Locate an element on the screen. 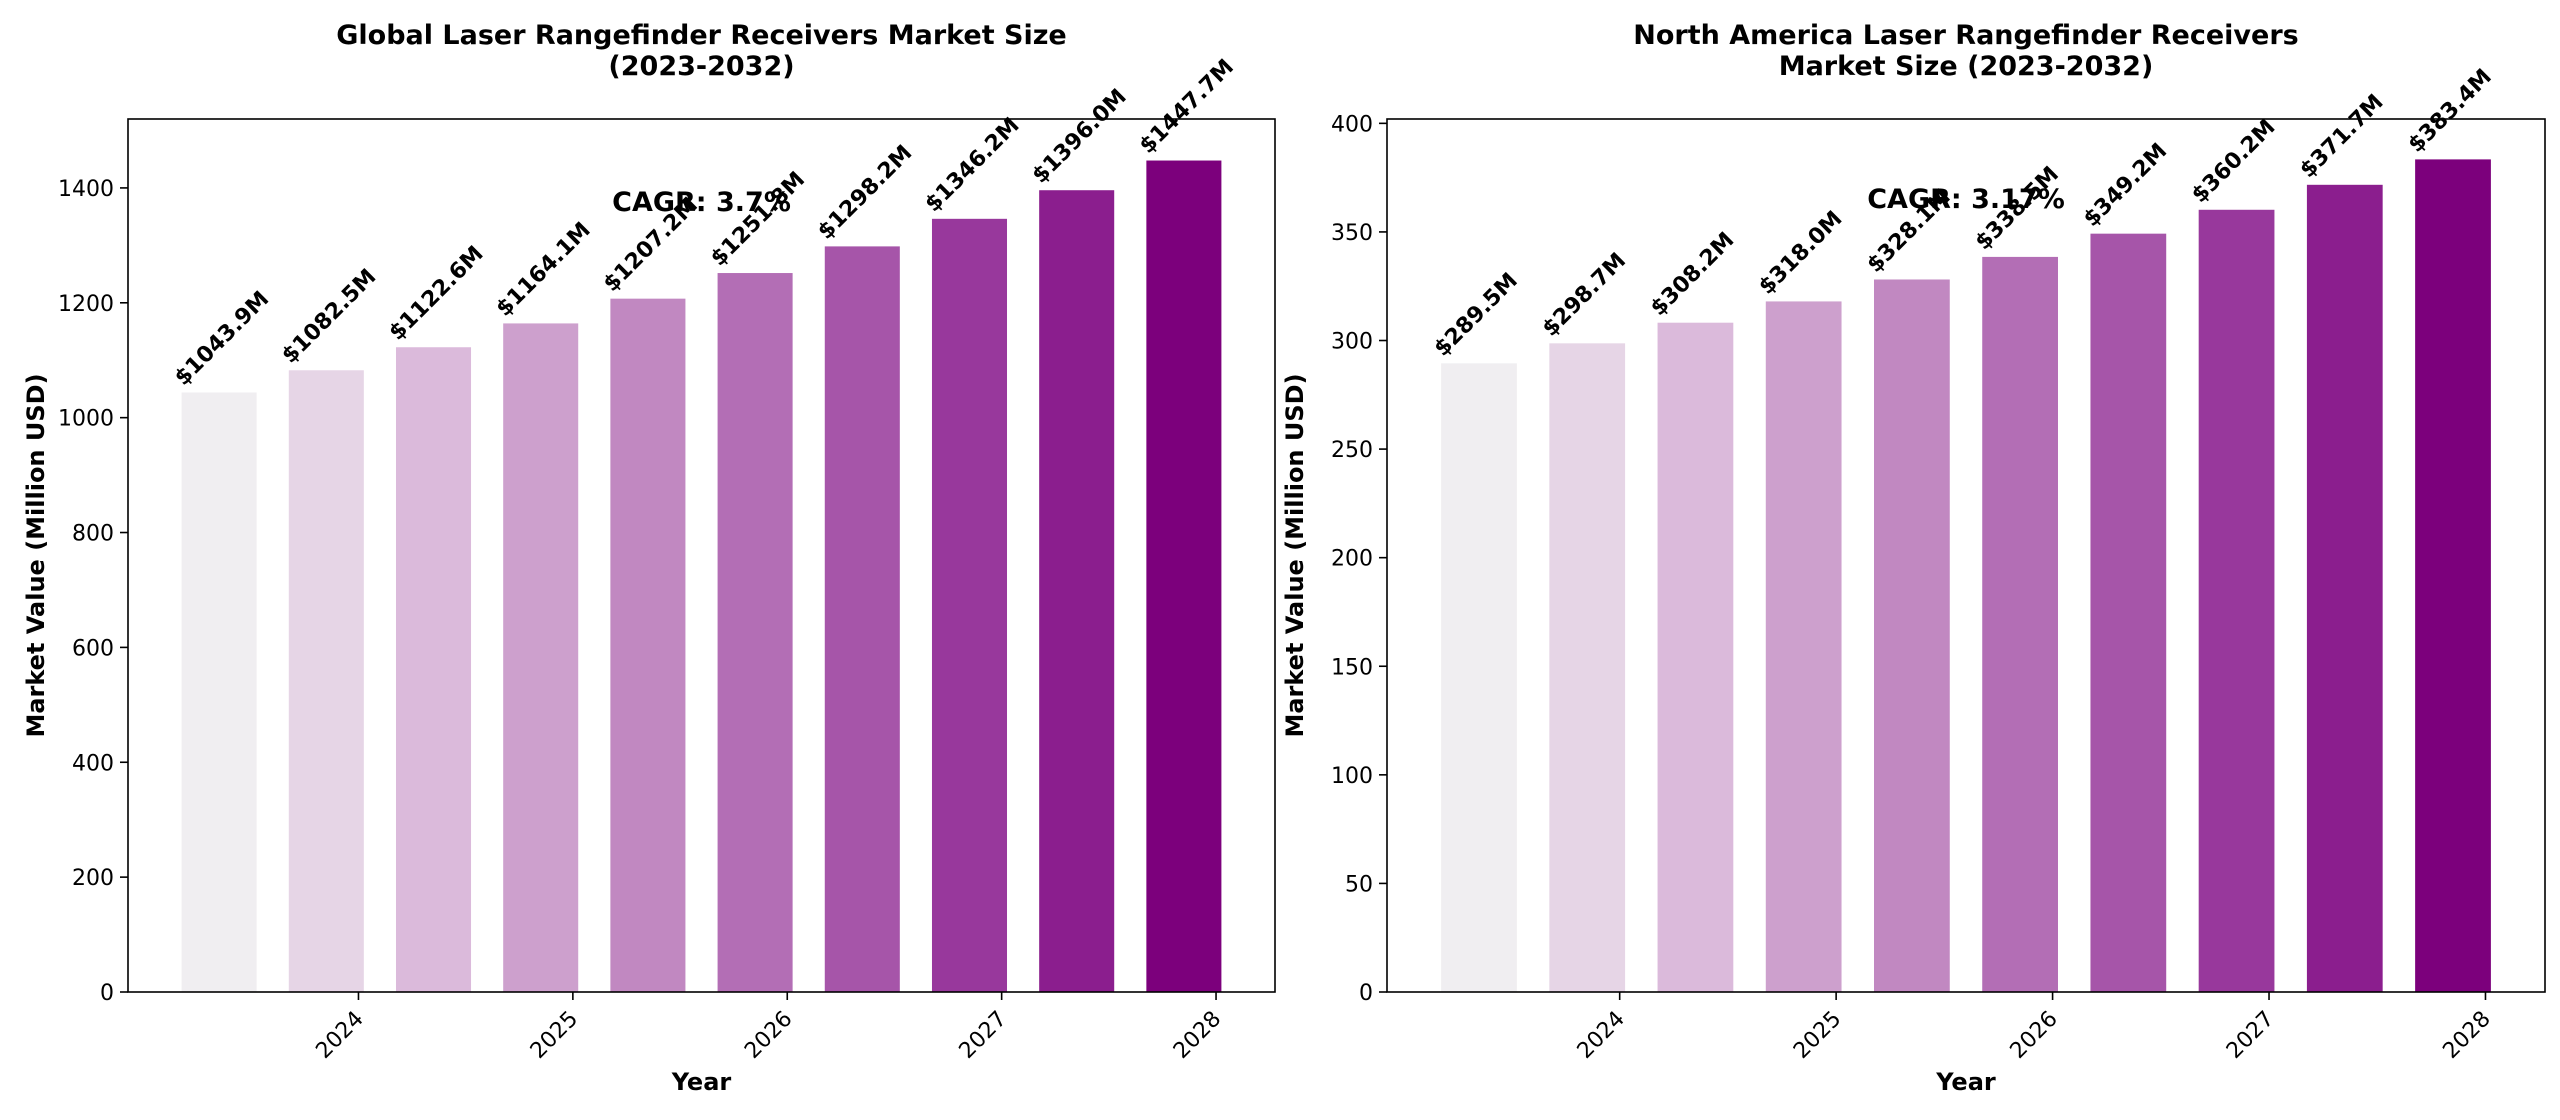 Image resolution: width=2560 pixels, height=1120 pixels. data-label: $1043.9M is located at coordinates (222, 339).